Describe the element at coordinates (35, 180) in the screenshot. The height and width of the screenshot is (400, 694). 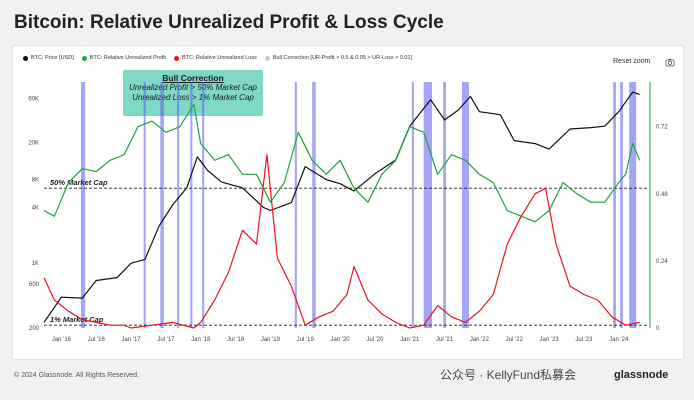
I see `y-left-tick-label: 8K` at that location.